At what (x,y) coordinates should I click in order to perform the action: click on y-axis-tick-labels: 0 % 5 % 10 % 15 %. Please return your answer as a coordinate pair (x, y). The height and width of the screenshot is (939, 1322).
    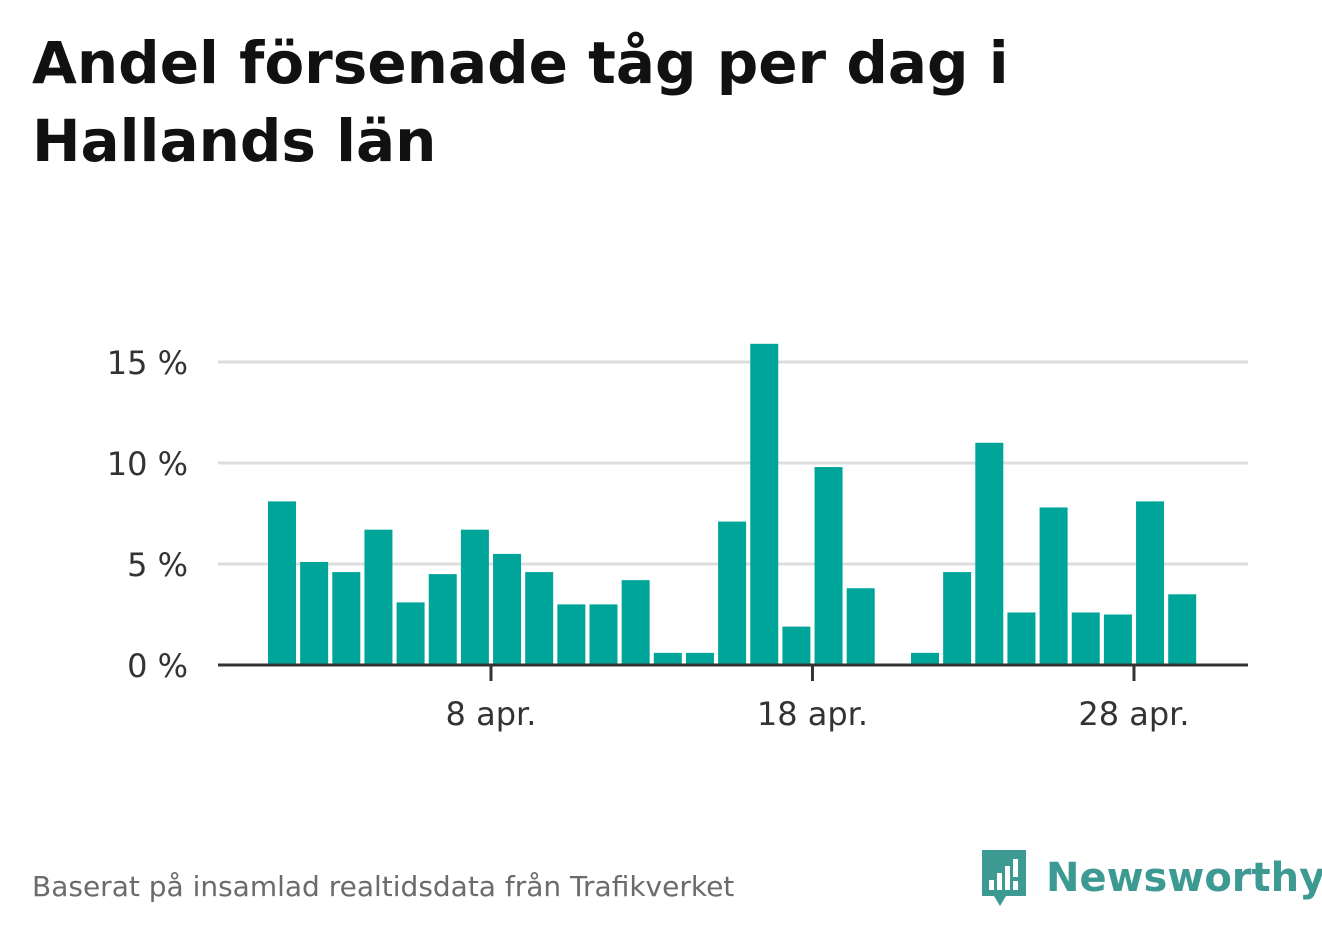
    Looking at the image, I should click on (147, 514).